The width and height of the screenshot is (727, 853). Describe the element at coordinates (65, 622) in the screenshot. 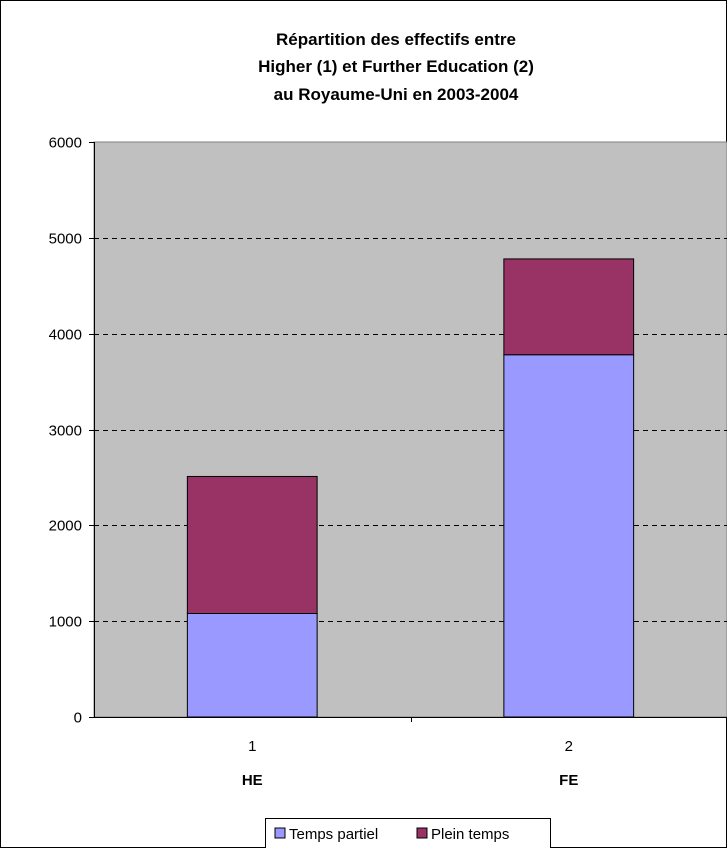

I see `y-tick-label: 1000` at that location.